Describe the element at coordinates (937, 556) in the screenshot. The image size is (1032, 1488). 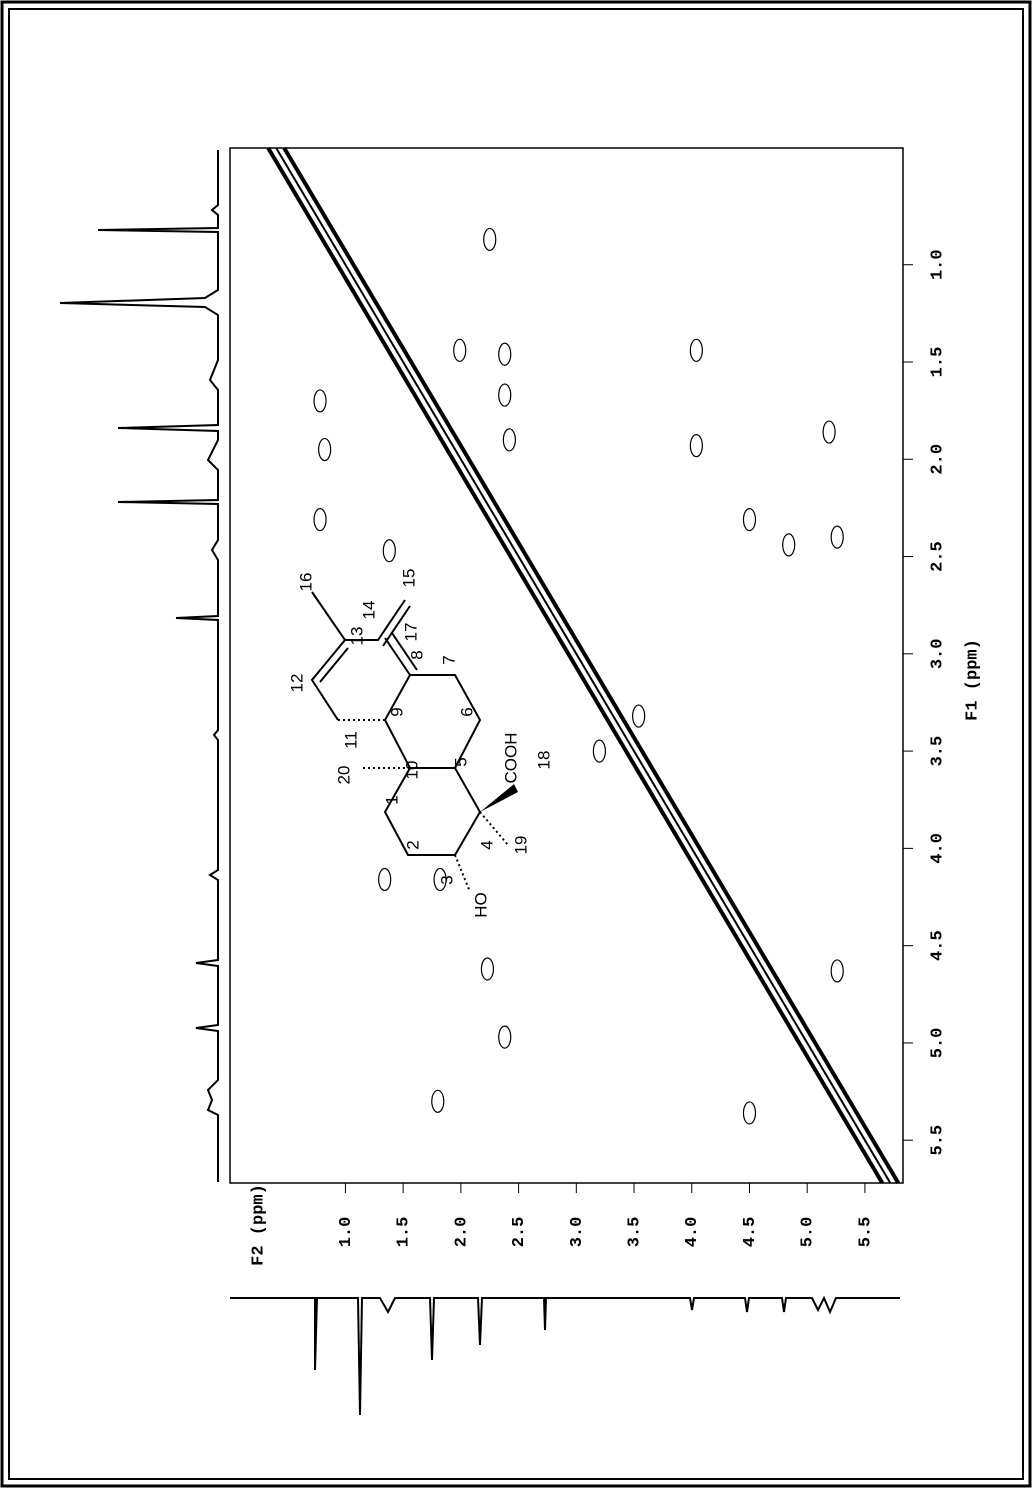
I see `x-tick-label: 2.5` at that location.